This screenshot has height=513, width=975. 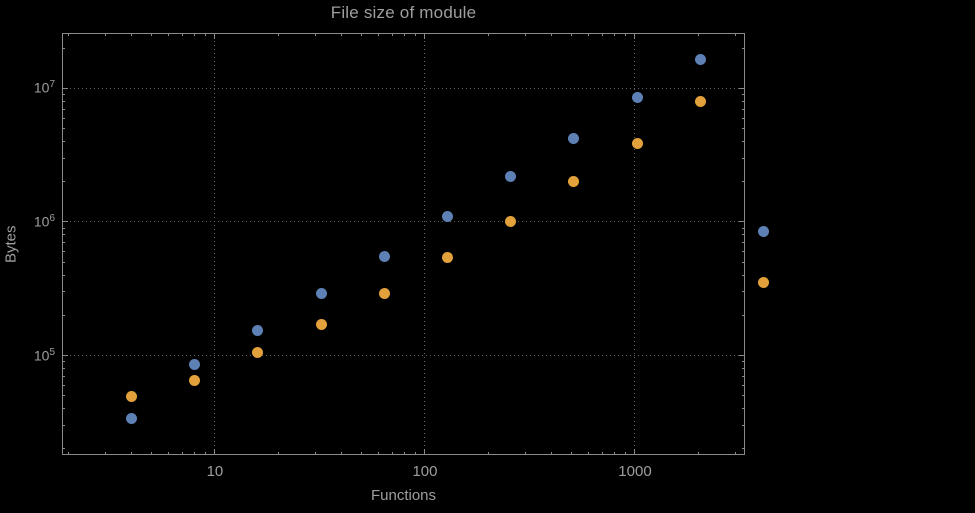 I want to click on chart-title: File size of module, so click(x=403, y=12).